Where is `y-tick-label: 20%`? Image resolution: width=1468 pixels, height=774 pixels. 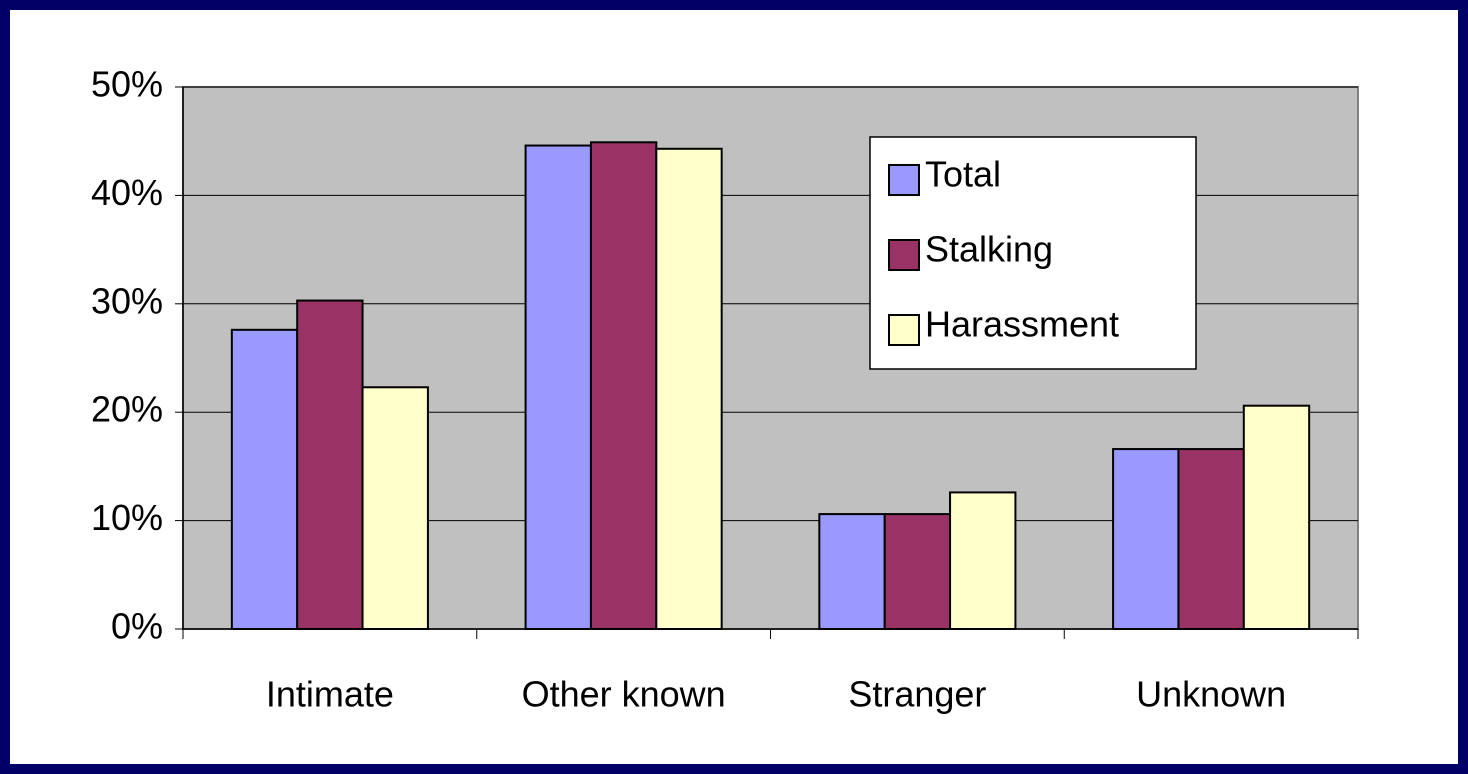
y-tick-label: 20% is located at coordinates (127, 409).